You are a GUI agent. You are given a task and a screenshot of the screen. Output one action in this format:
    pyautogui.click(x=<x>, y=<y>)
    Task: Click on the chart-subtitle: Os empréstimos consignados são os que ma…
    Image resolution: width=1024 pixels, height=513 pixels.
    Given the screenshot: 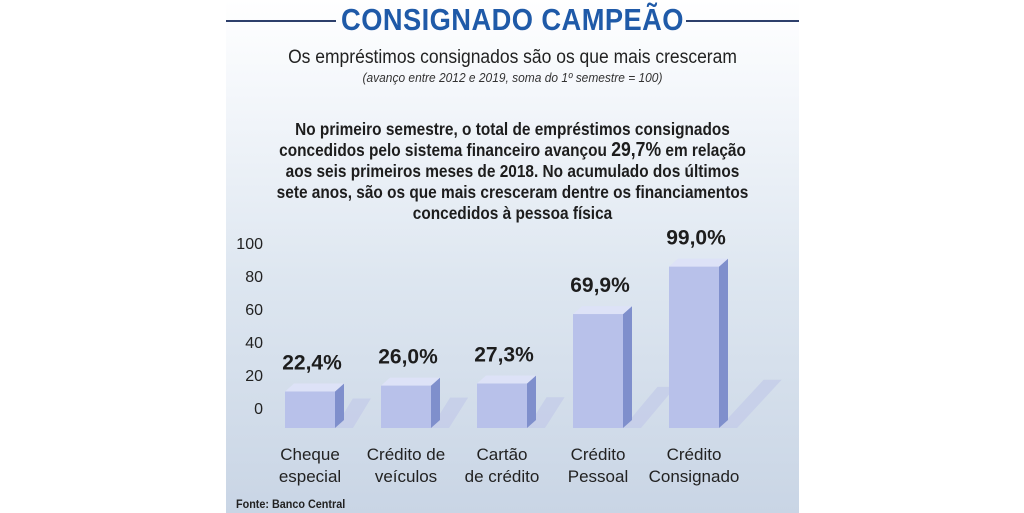 What is the action you would take?
    pyautogui.click(x=512, y=57)
    